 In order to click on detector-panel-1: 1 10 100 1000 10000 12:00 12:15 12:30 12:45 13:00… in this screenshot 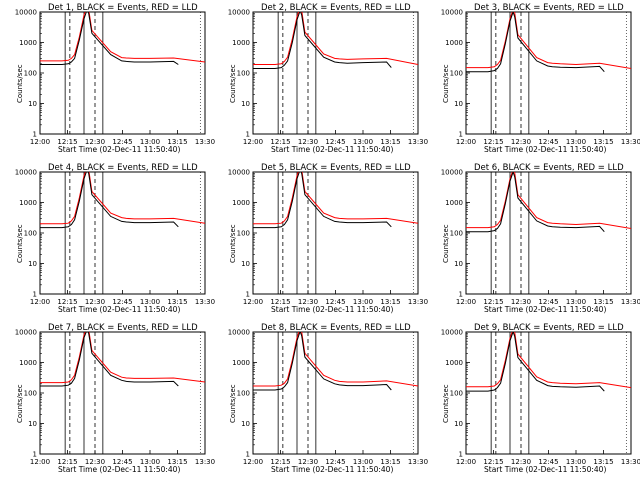, I will do `click(107, 80)`.